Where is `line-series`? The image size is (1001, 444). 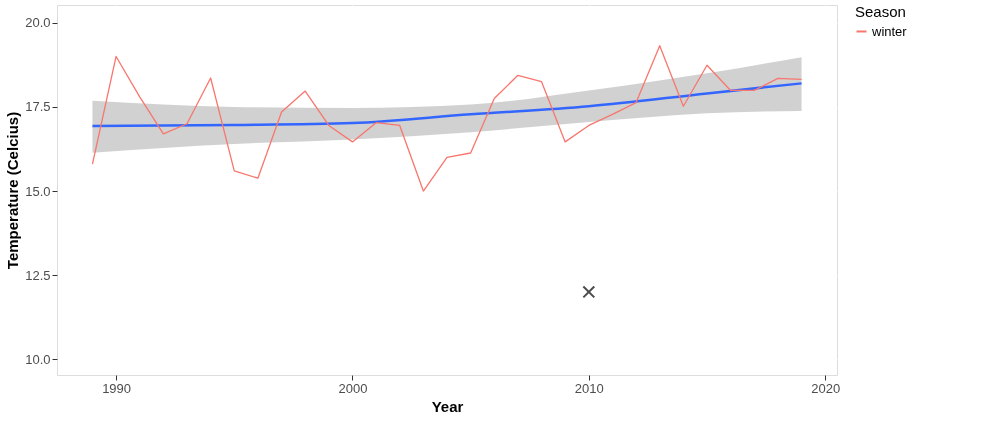 line-series is located at coordinates (447, 105).